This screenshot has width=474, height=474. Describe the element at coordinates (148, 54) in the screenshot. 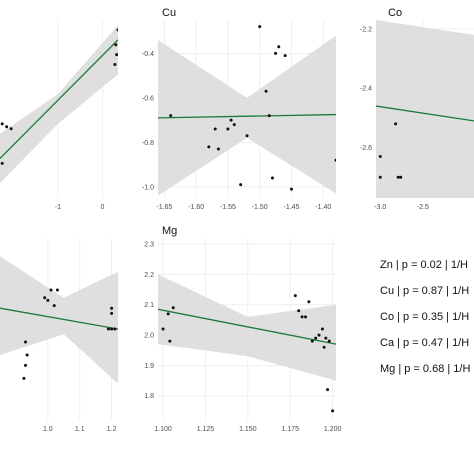

I see `y-tick-label: -0.4` at that location.